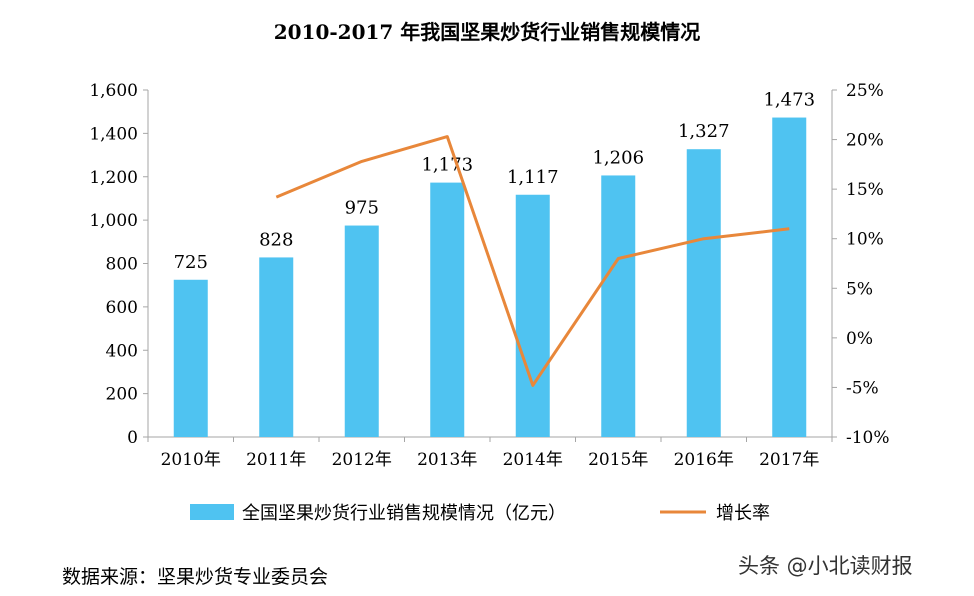 This screenshot has height=596, width=974. I want to click on bar-data-label: 725, so click(191, 262).